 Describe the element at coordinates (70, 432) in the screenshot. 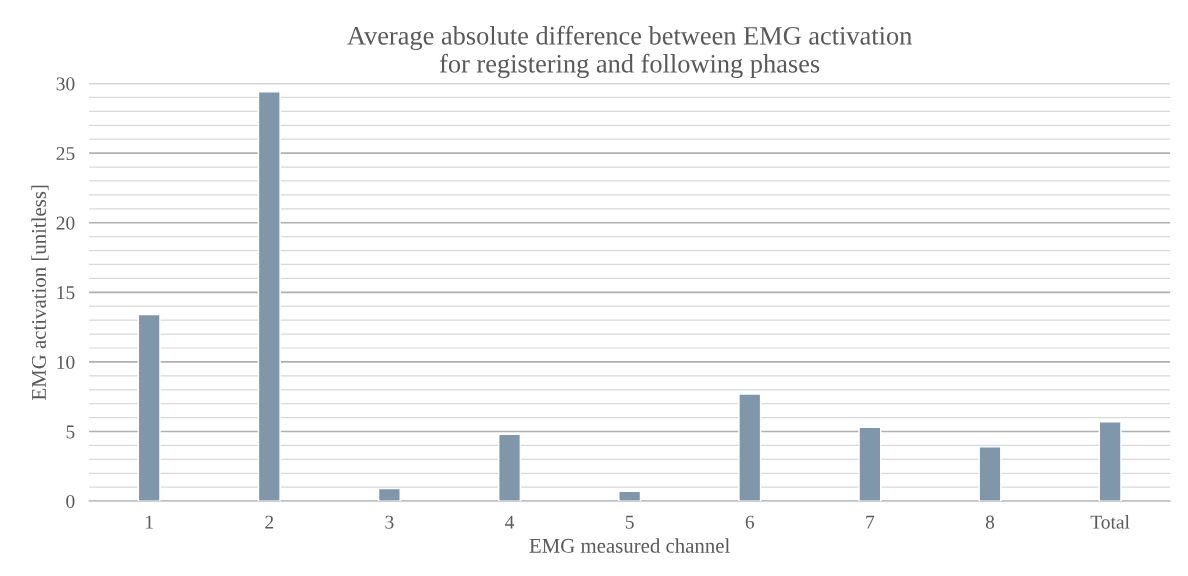

I see `y-tick-label: 5` at that location.